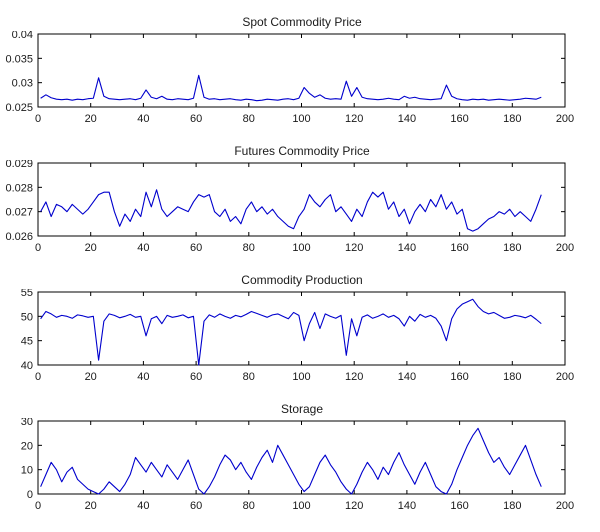 The width and height of the screenshot is (600, 532). Describe the element at coordinates (22, 36) in the screenshot. I see `y-tick-label: 0.04` at that location.